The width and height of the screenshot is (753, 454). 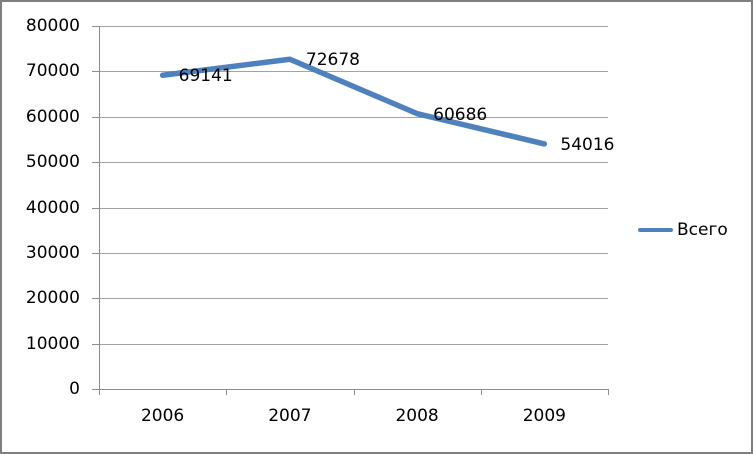 What do you see at coordinates (290, 416) in the screenshot?
I see `x-tick-label: 2007` at bounding box center [290, 416].